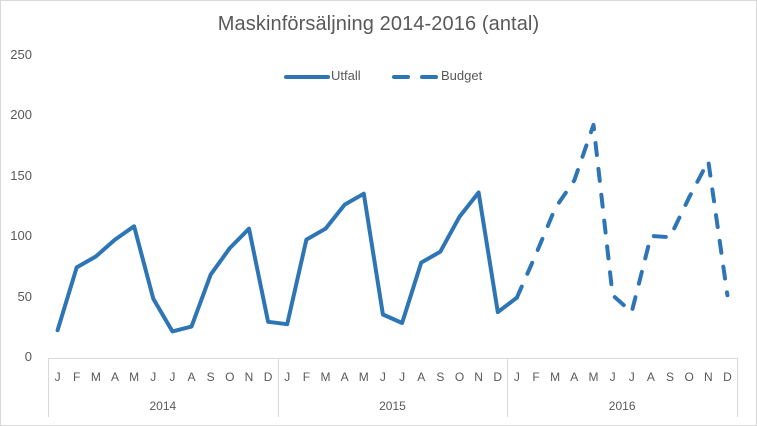 Image resolution: width=757 pixels, height=426 pixels. I want to click on x-year-label: 2014, so click(163, 406).